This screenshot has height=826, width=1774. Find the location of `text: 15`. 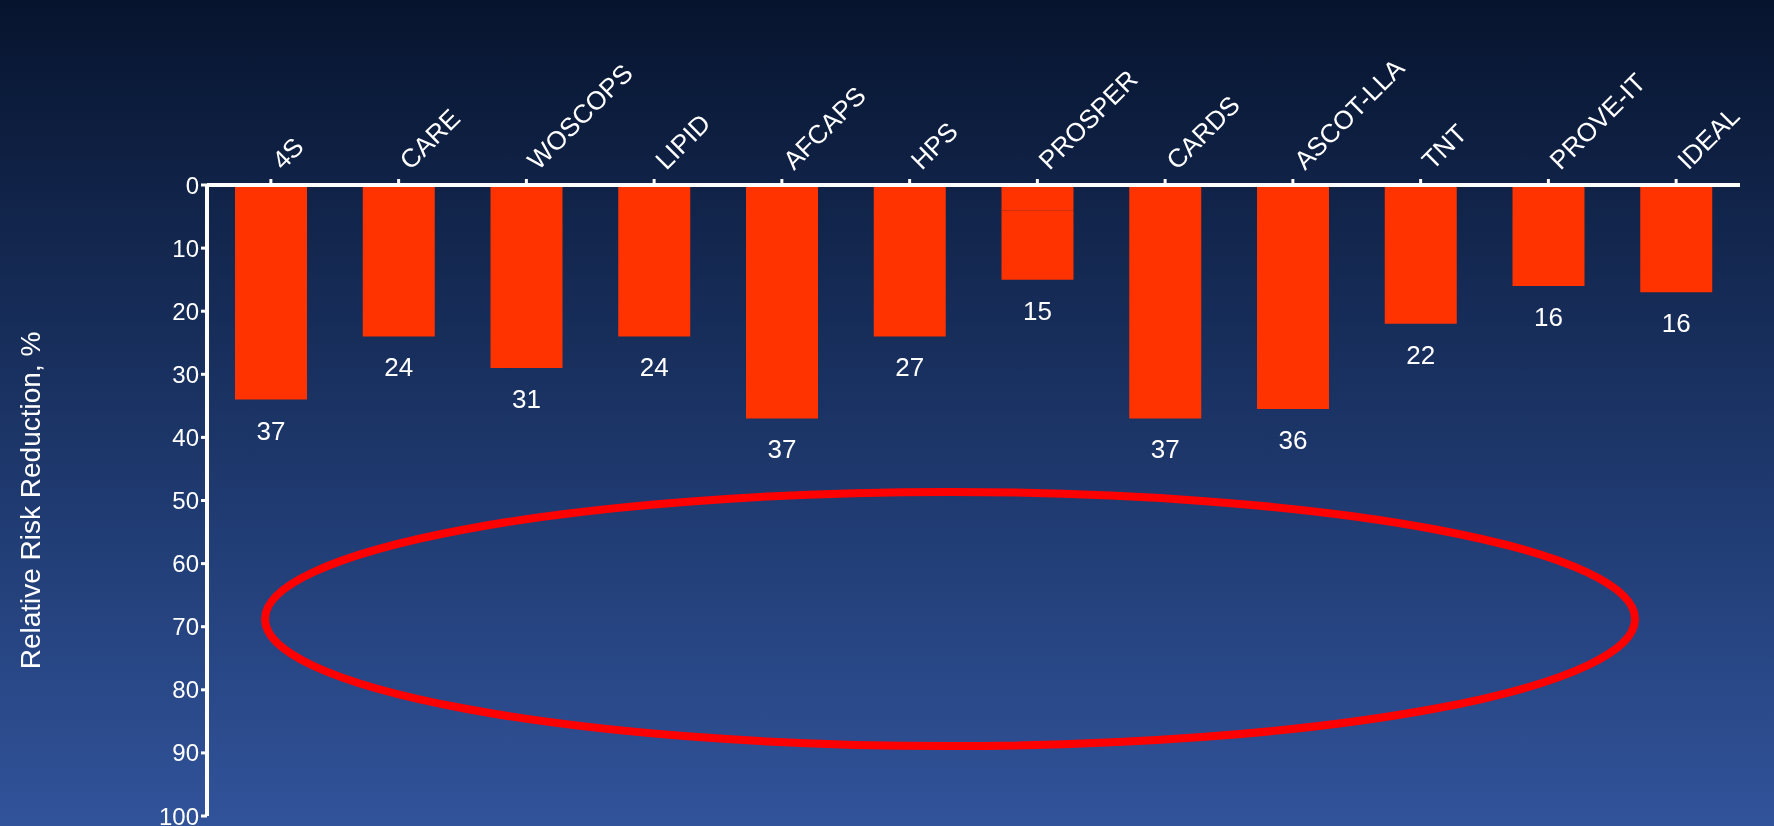

text: 15 is located at coordinates (1037, 310).